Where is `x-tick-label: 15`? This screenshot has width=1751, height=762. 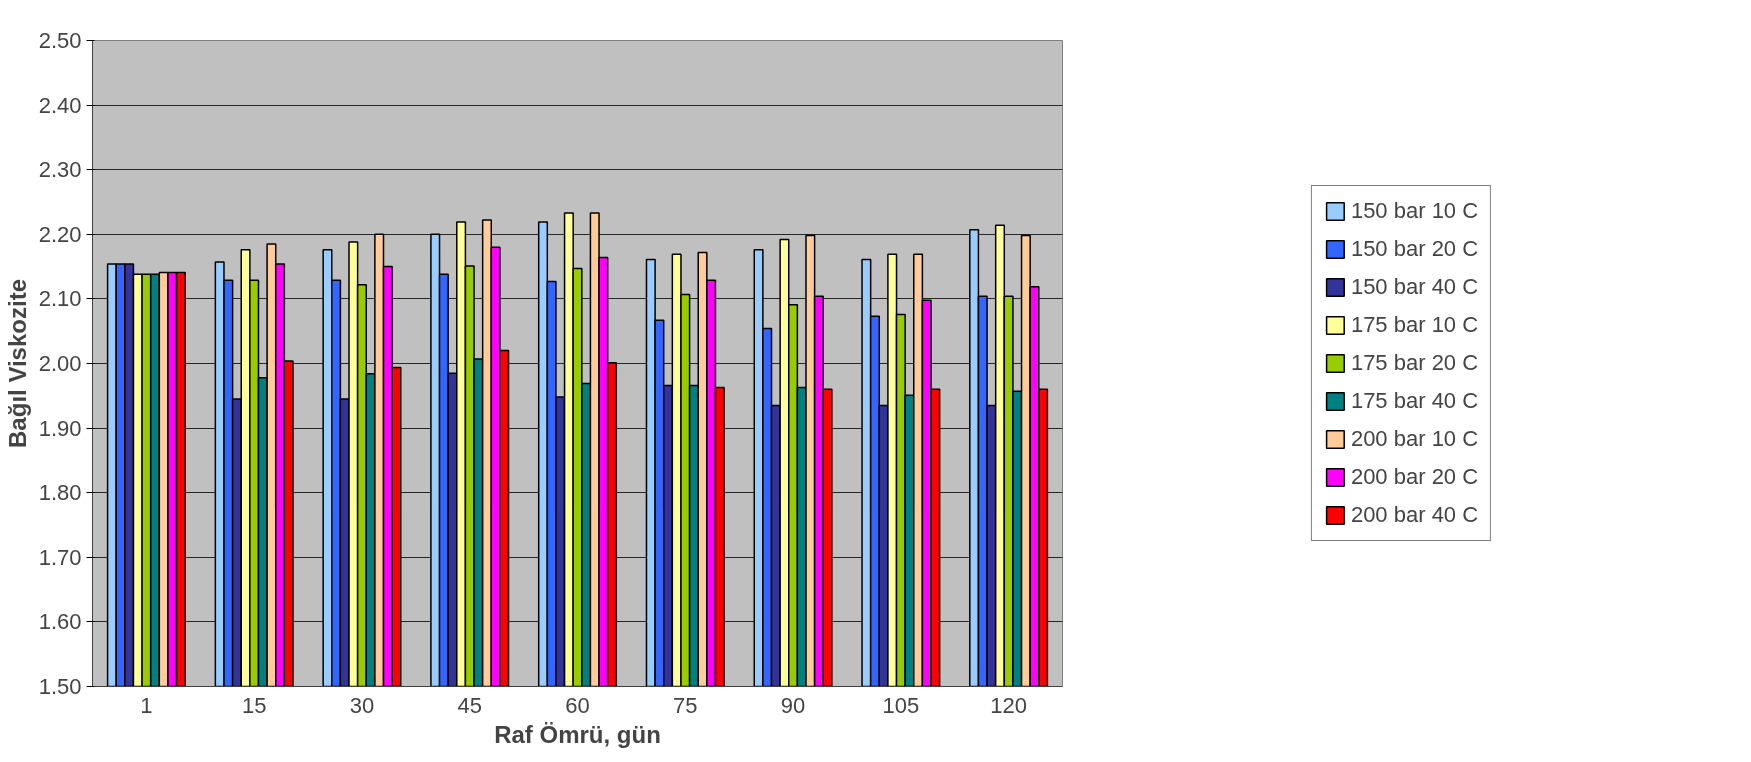
x-tick-label: 15 is located at coordinates (254, 705).